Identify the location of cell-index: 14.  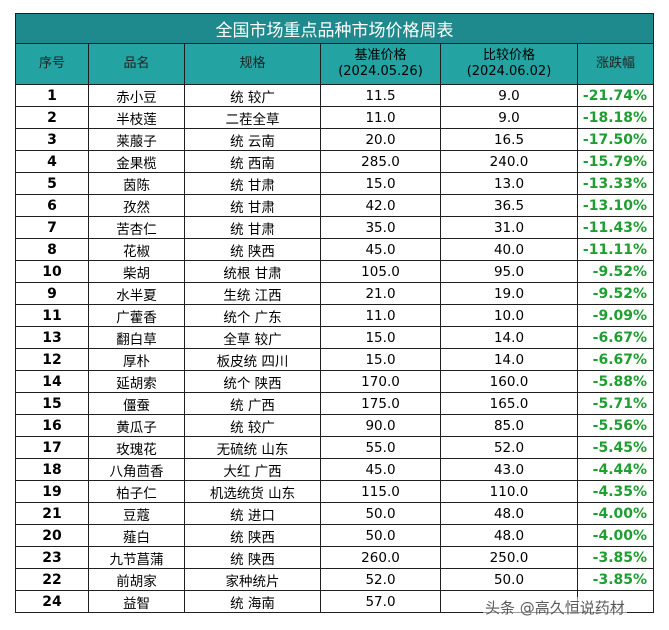
(52, 381).